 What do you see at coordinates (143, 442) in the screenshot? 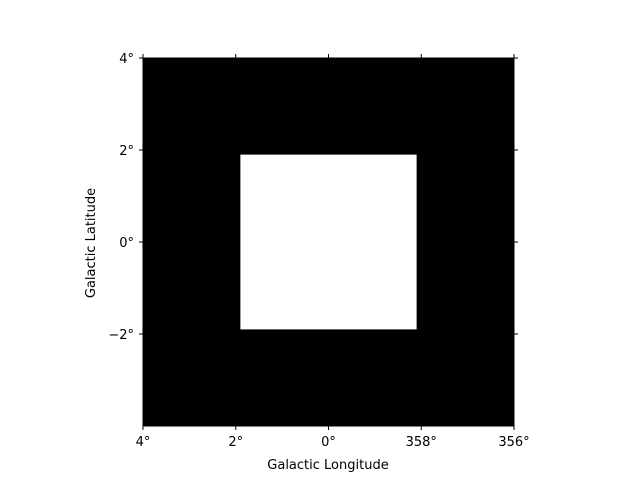
I see `x-tick-label: 4°` at bounding box center [143, 442].